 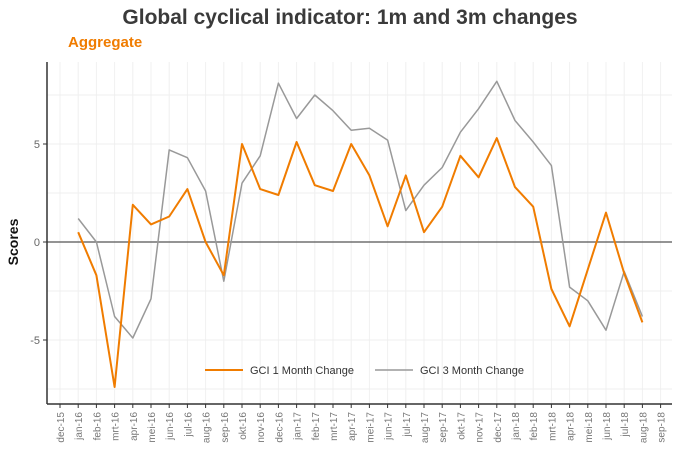 I want to click on x-tick-label: aug-16, so click(x=207, y=428).